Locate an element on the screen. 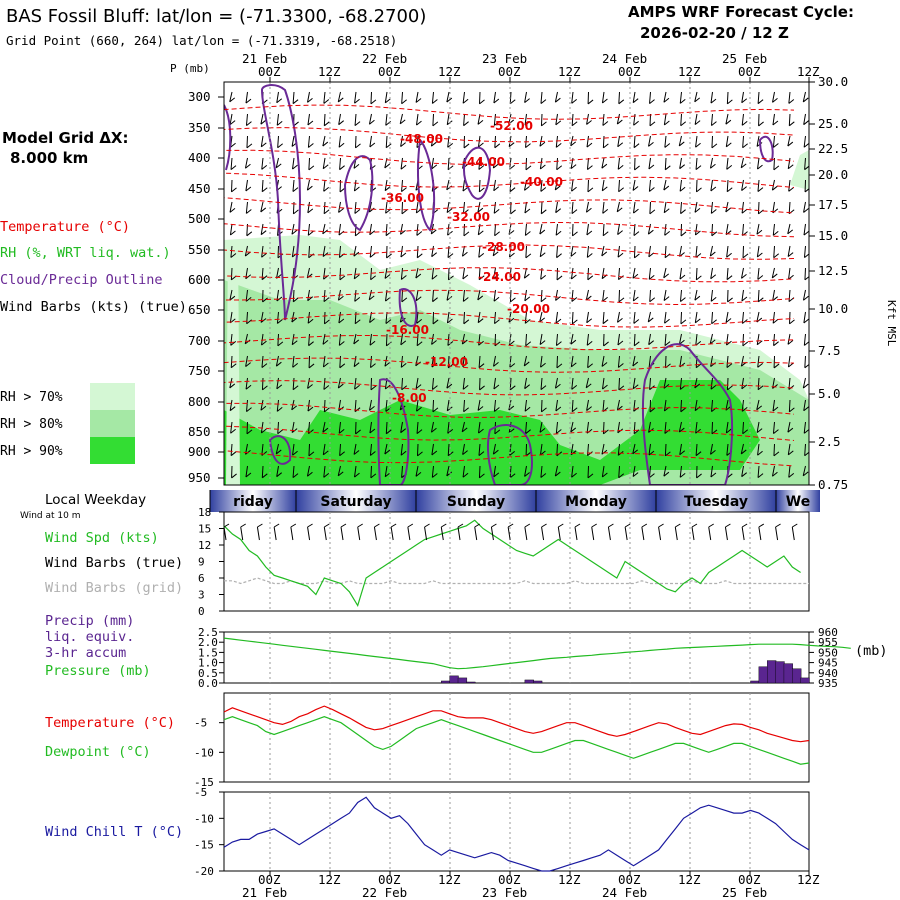 The image size is (900, 900). precip-label: Precip (mm) is located at coordinates (89, 621).